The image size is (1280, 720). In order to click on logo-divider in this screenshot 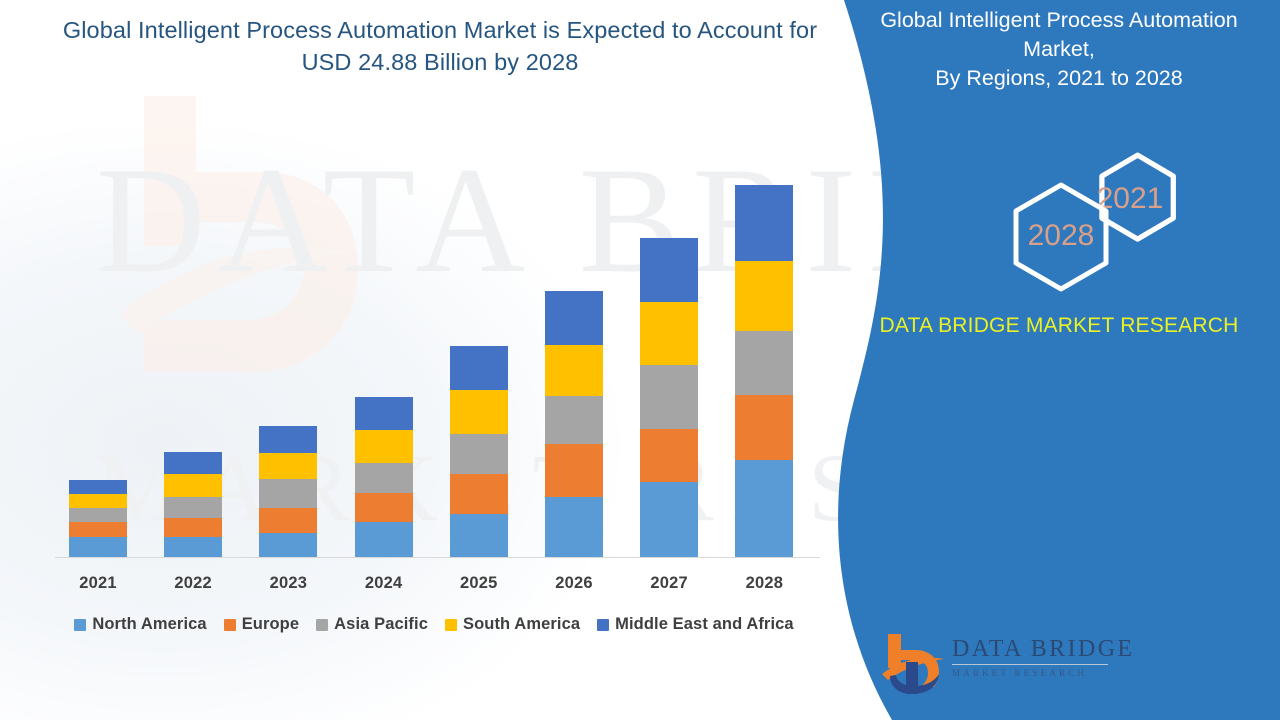, I will do `click(1030, 664)`.